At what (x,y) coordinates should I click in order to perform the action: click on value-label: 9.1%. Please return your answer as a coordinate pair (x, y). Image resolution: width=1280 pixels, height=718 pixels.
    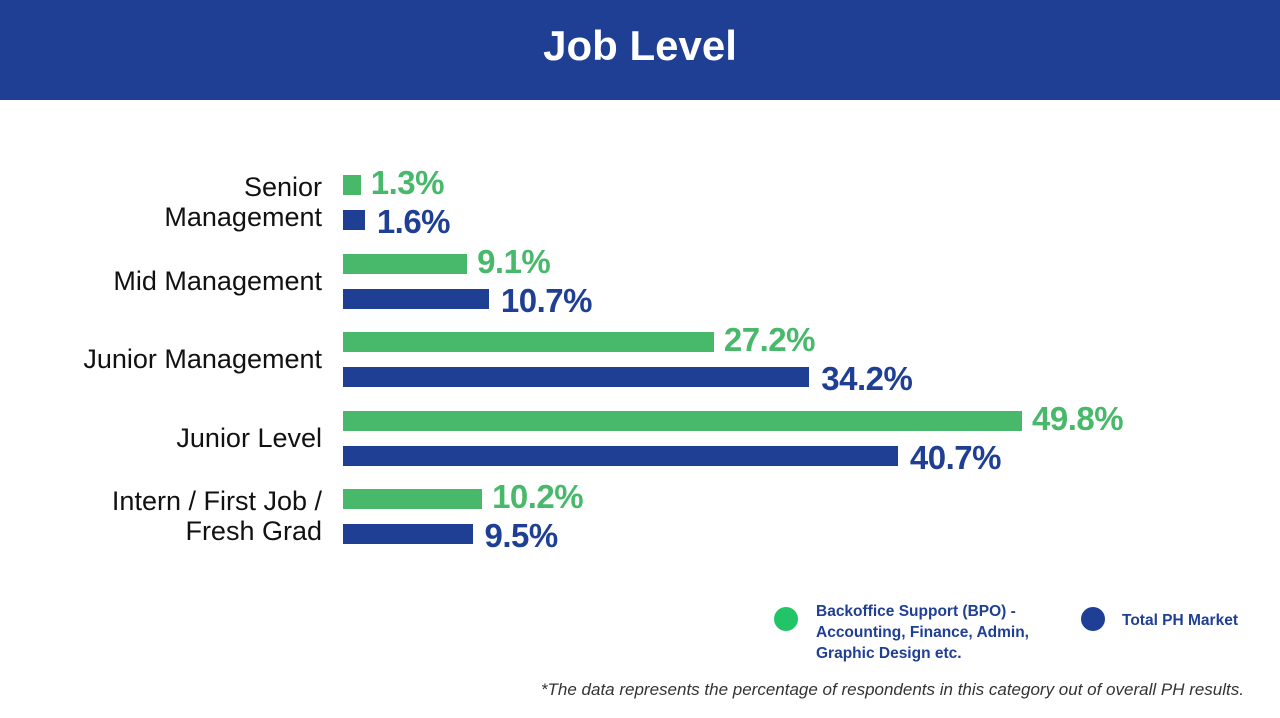
    Looking at the image, I should click on (514, 261).